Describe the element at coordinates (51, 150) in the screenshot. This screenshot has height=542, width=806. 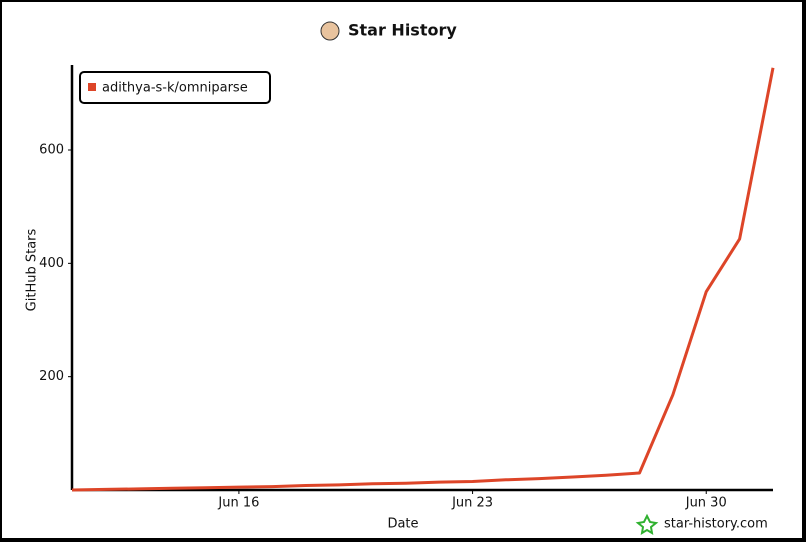
I see `y-tick-label: 600` at that location.